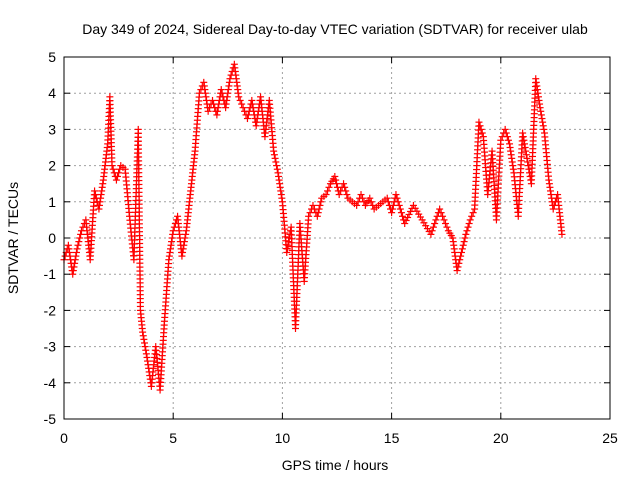  What do you see at coordinates (52, 93) in the screenshot?
I see `y-tick-label: 4` at bounding box center [52, 93].